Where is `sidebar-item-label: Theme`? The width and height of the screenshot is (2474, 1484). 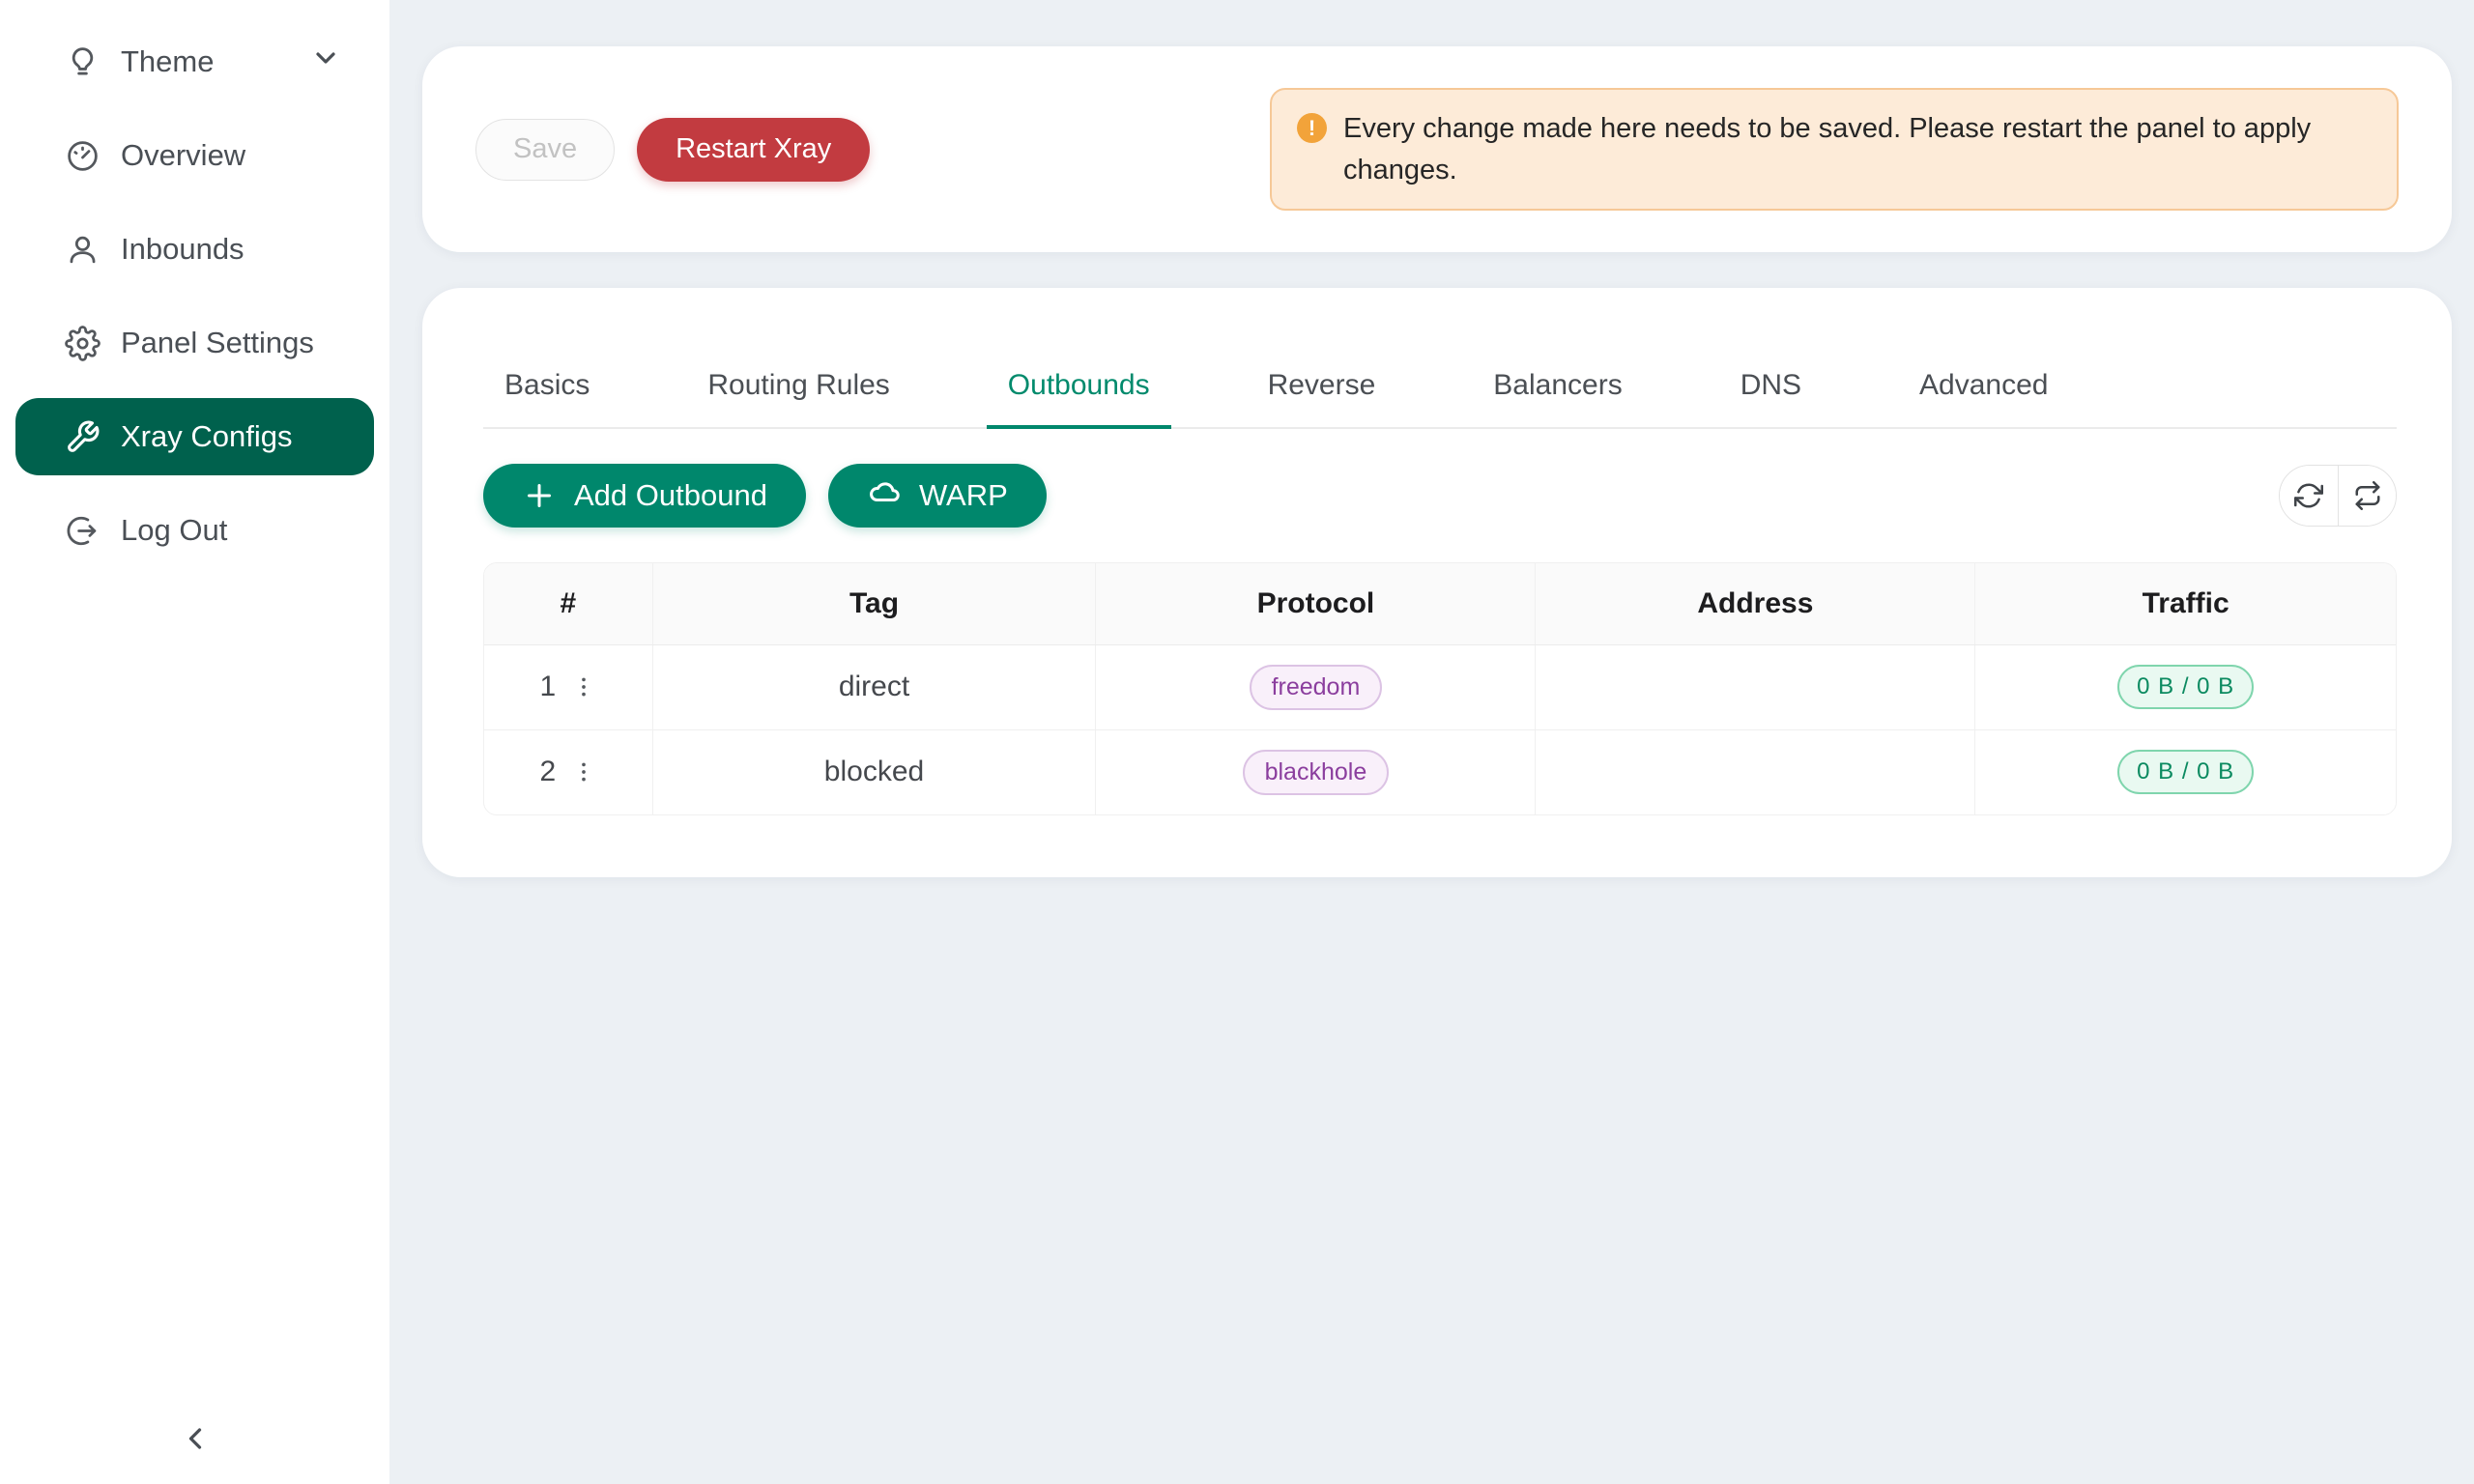
sidebar-item-label: Theme is located at coordinates (168, 61).